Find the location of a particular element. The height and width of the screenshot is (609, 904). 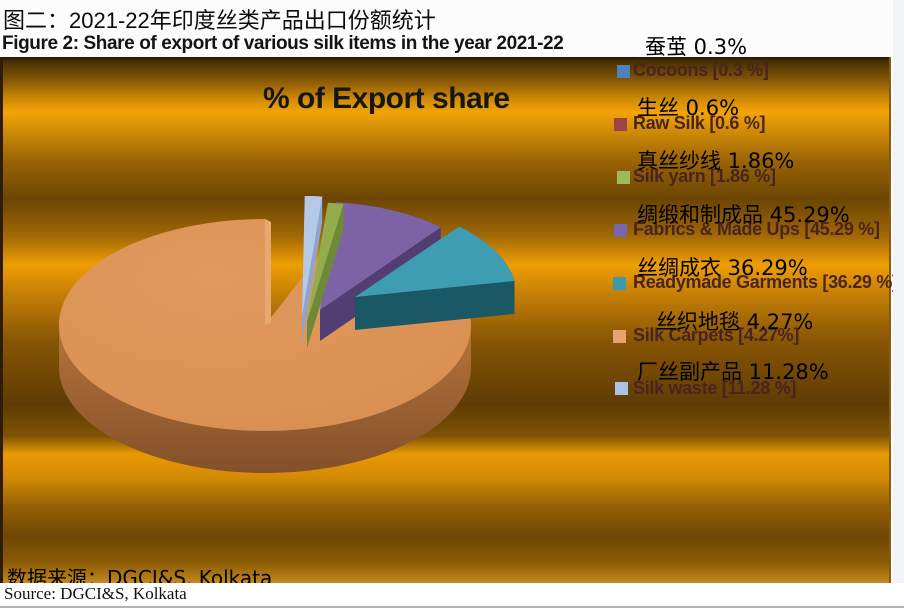

legend-label-readymade: Readymade Garments [36.29 %] is located at coordinates (765, 282).